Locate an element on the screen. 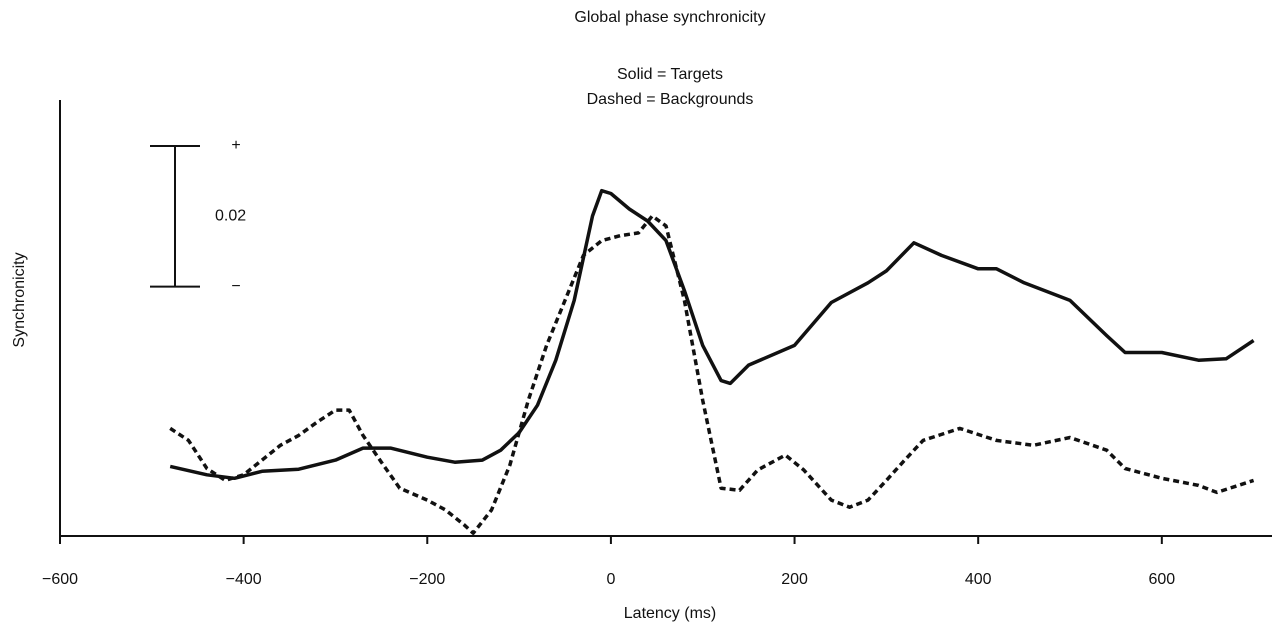  chart-title: Global phase synchronicity is located at coordinates (669, 17).